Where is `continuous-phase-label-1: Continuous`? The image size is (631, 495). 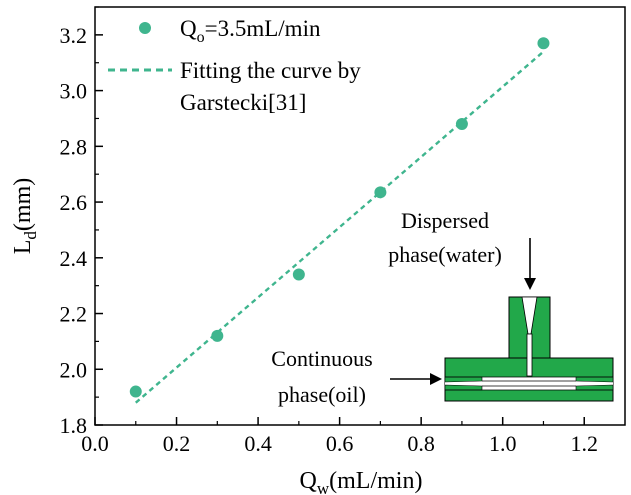
continuous-phase-label-1: Continuous is located at coordinates (321, 358).